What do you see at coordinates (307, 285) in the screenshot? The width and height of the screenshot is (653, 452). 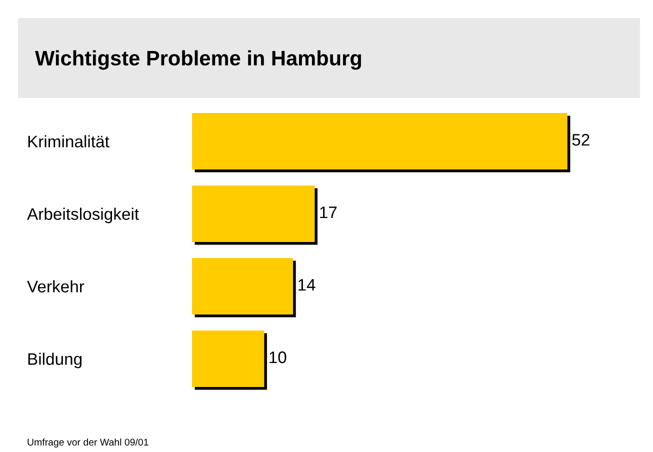 I see `data-label: 14` at bounding box center [307, 285].